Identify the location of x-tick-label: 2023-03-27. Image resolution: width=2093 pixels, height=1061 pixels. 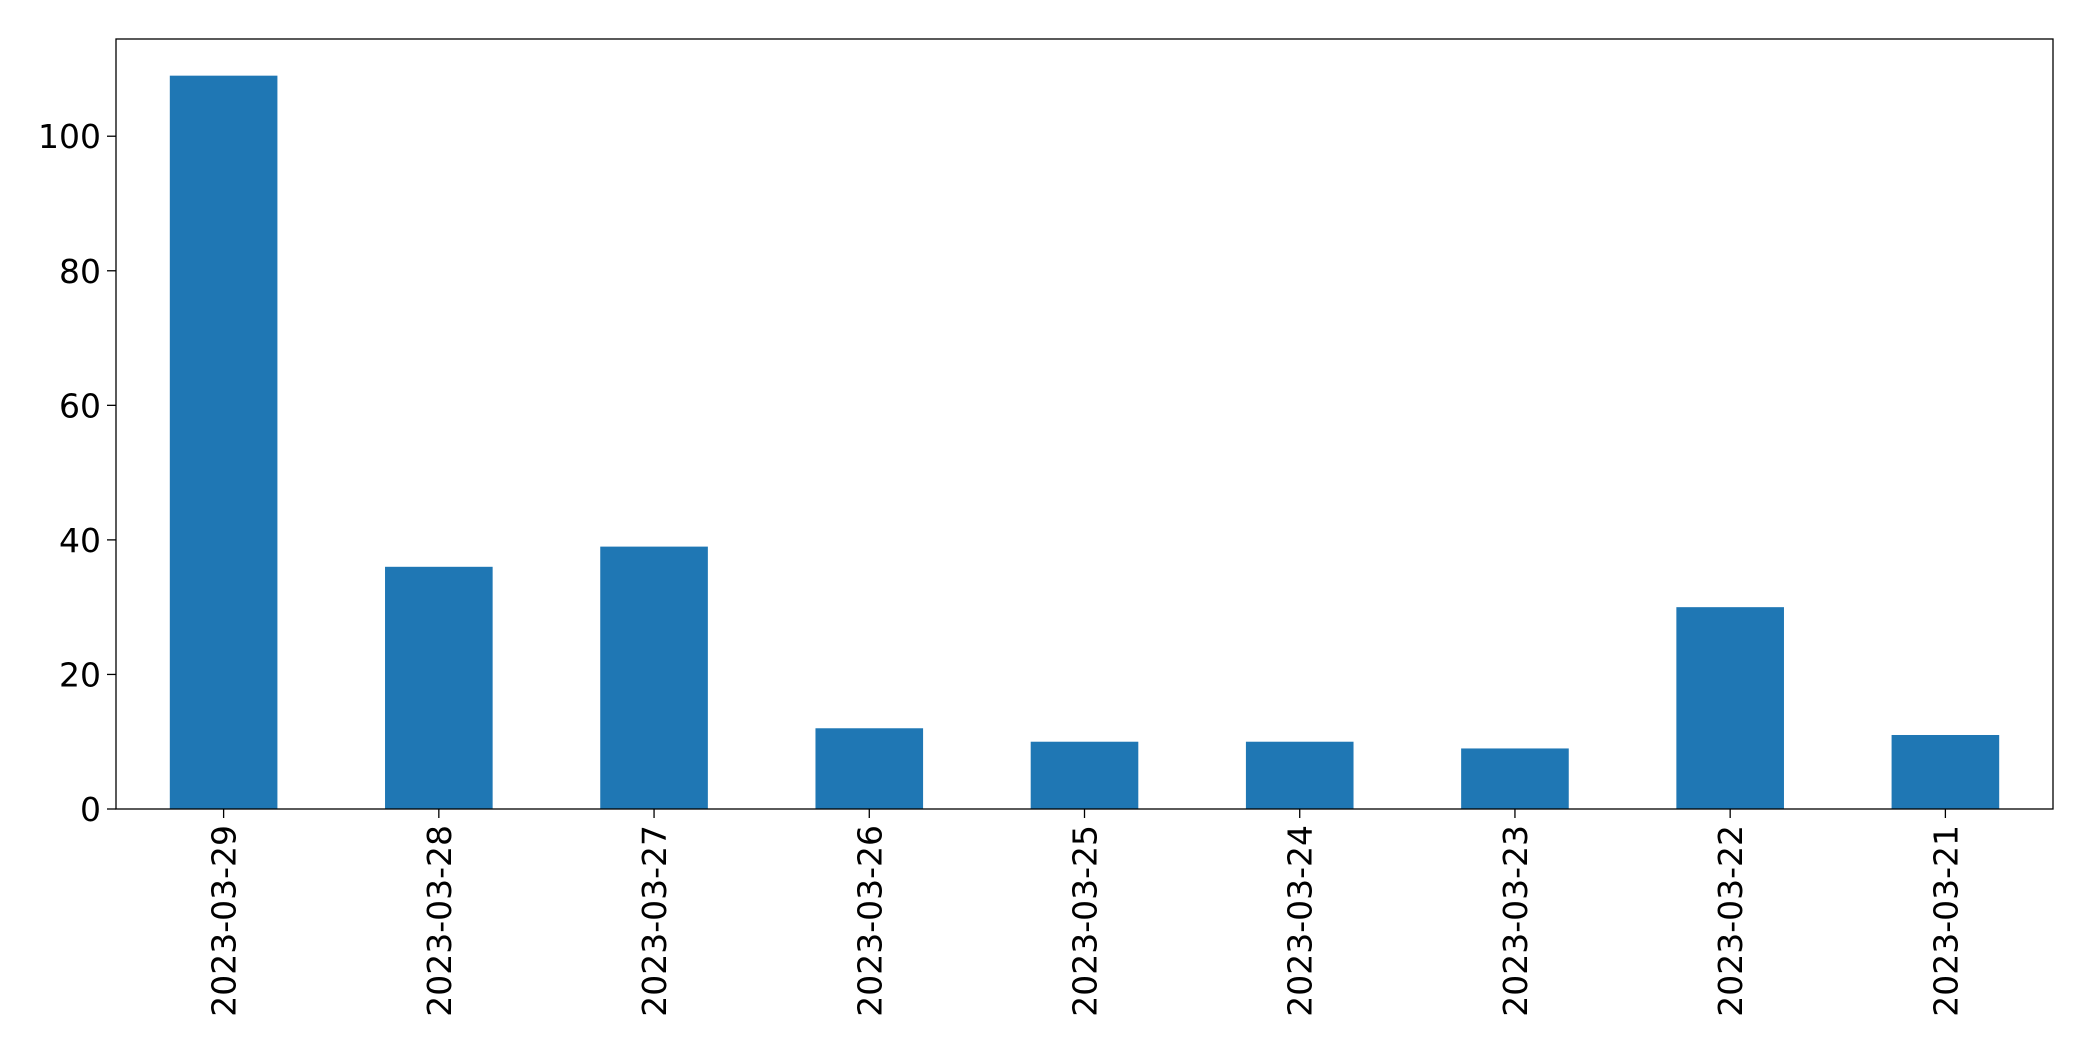
(654, 921).